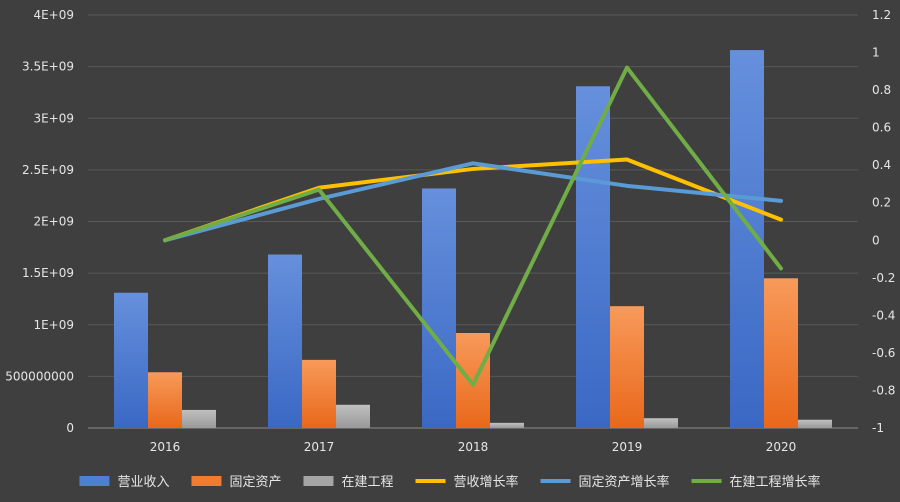 The height and width of the screenshot is (502, 900). I want to click on line-固定资产增长率, so click(473, 202).